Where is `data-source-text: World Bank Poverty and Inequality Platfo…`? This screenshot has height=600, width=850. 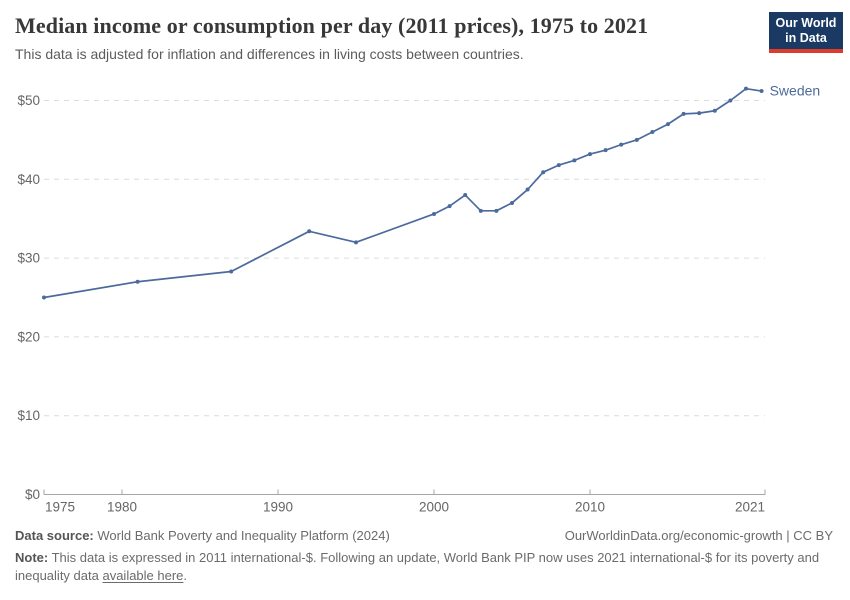 data-source-text: World Bank Poverty and Inequality Platfo… is located at coordinates (243, 535).